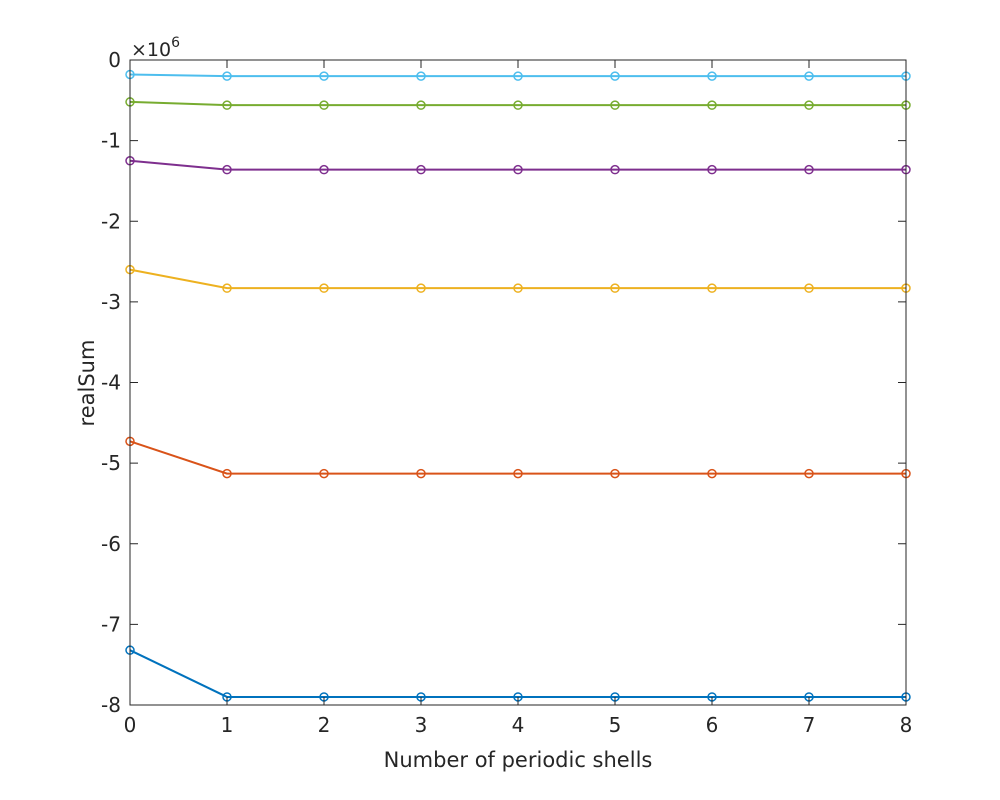 This screenshot has width=1000, height=800. Describe the element at coordinates (111, 141) in the screenshot. I see `y-tick-label: -1` at that location.